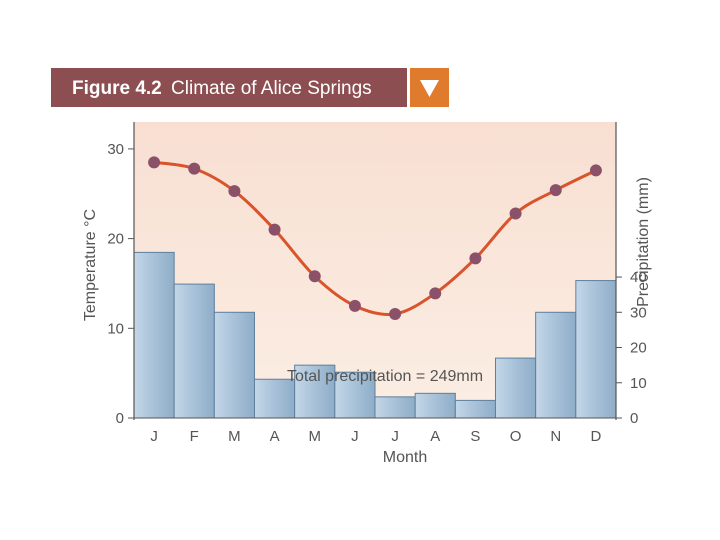  Describe the element at coordinates (555, 436) in the screenshot. I see `month-label: N` at that location.